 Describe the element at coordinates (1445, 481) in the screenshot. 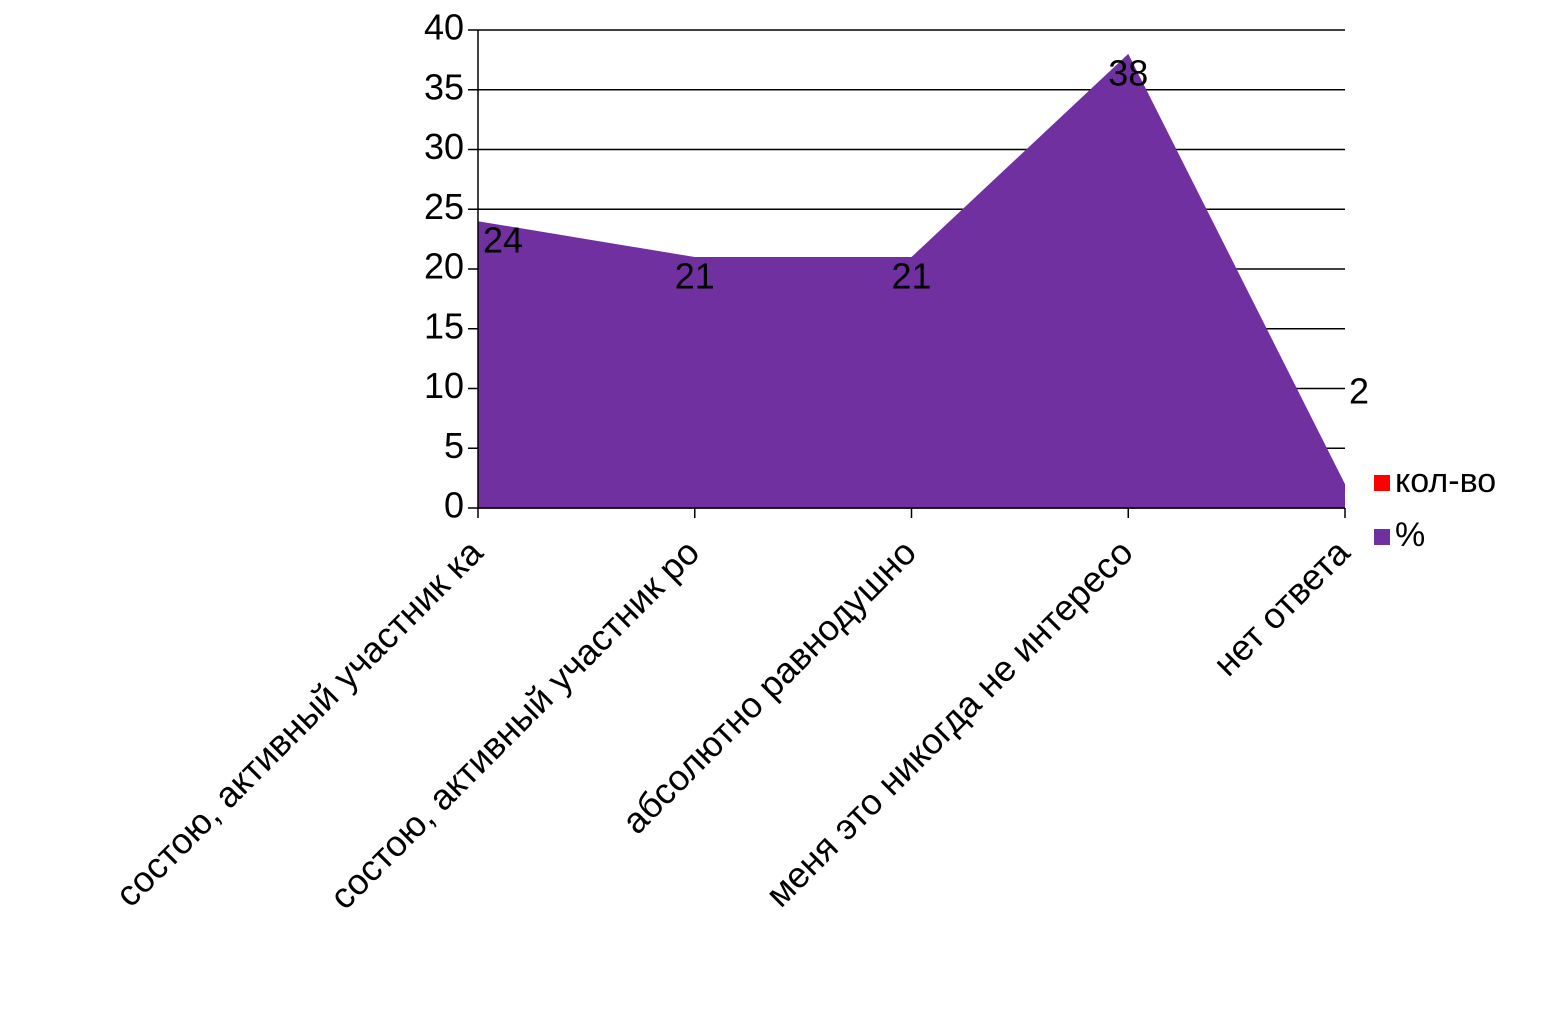

I see `legend-label: кол-во` at that location.